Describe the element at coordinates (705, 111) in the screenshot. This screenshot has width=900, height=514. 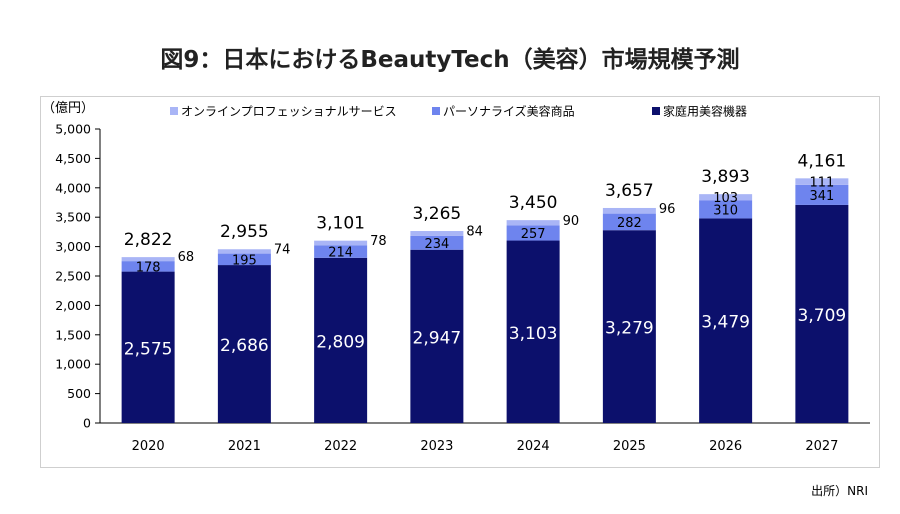
I see `legend-label: 家庭用美容機器` at that location.